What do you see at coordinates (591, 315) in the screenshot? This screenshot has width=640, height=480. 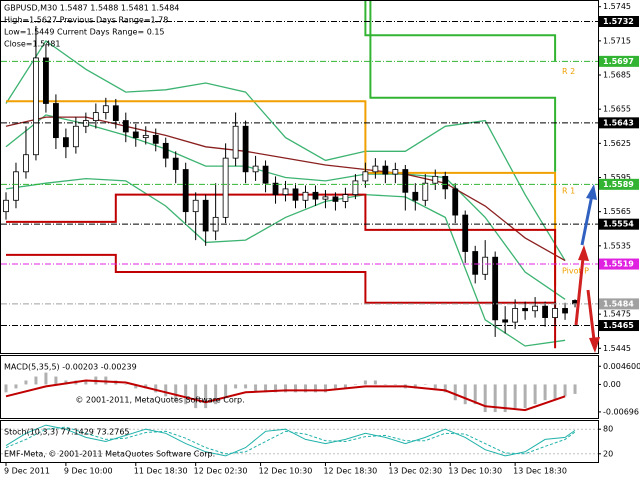 I see `arrow-down-red` at bounding box center [591, 315].